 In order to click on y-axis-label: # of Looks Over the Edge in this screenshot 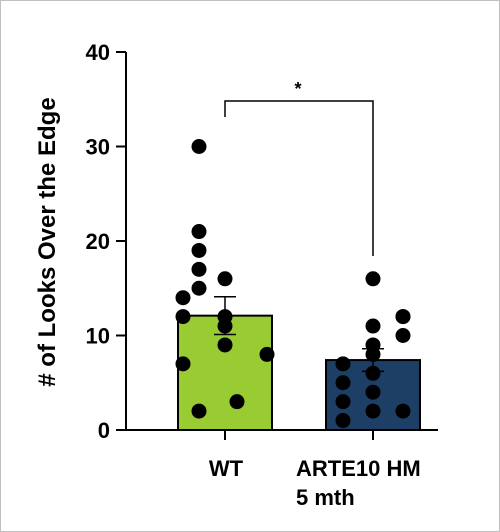, I will do `click(47, 241)`.